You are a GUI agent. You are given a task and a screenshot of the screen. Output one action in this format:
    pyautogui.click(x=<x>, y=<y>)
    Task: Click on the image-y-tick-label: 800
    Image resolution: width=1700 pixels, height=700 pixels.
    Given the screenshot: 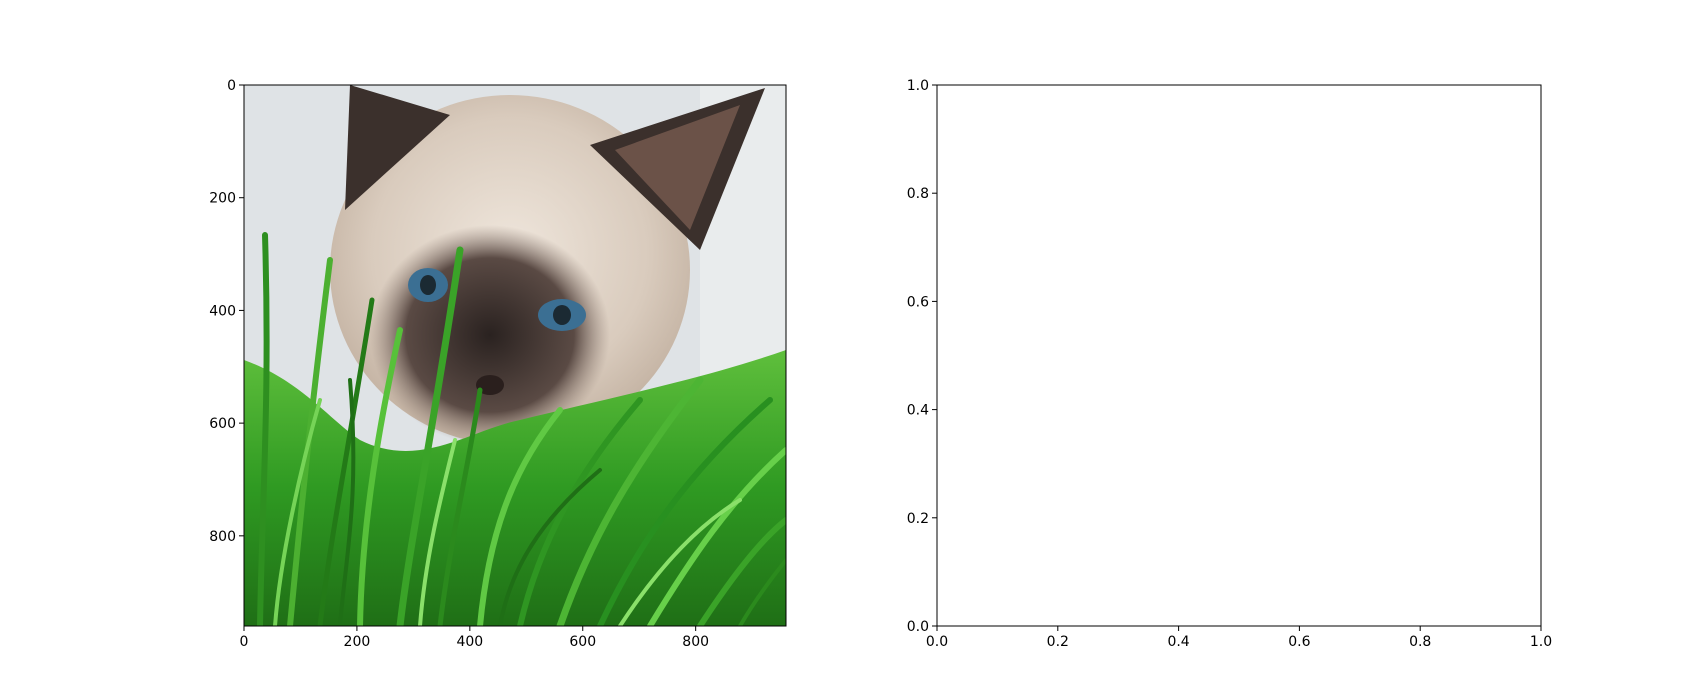 What is the action you would take?
    pyautogui.click(x=222, y=537)
    